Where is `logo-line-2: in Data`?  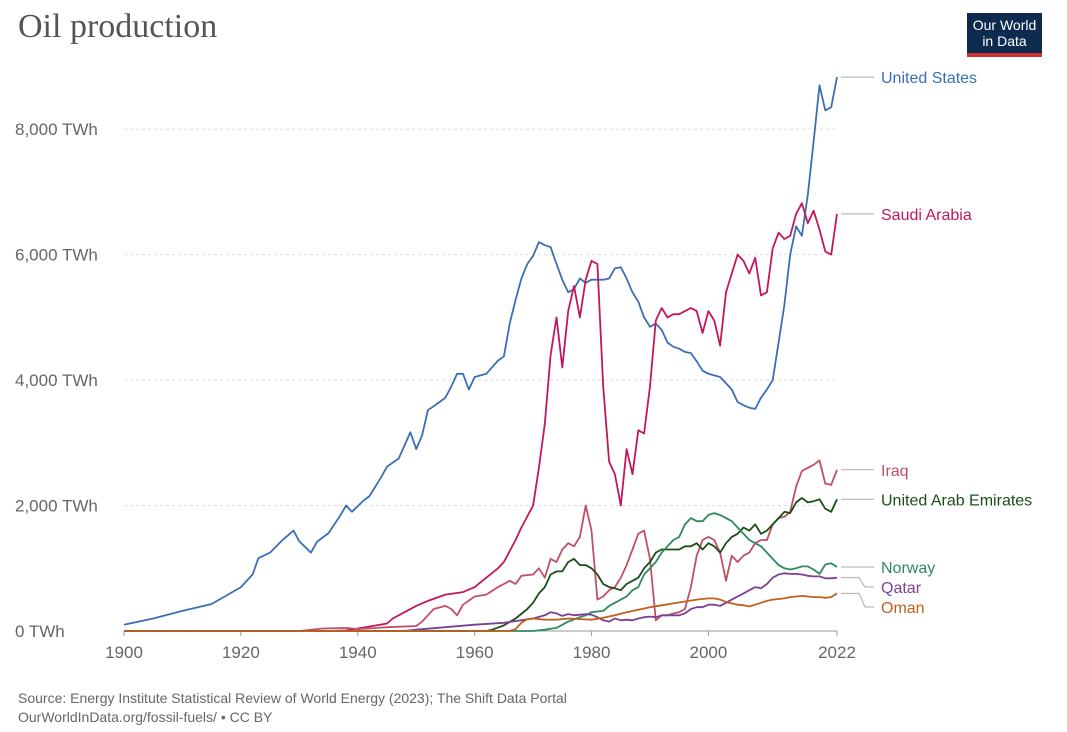
logo-line-2: in Data is located at coordinates (1004, 41).